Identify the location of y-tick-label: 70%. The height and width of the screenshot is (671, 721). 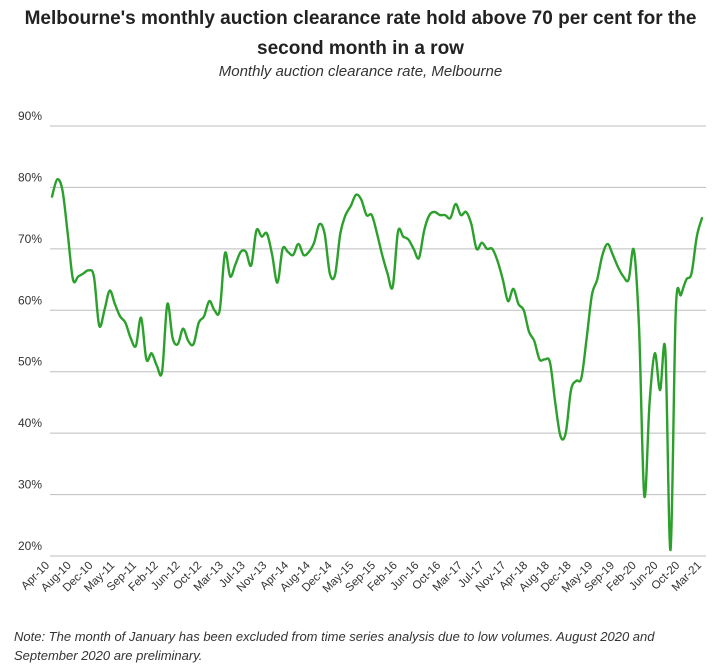
(30, 239).